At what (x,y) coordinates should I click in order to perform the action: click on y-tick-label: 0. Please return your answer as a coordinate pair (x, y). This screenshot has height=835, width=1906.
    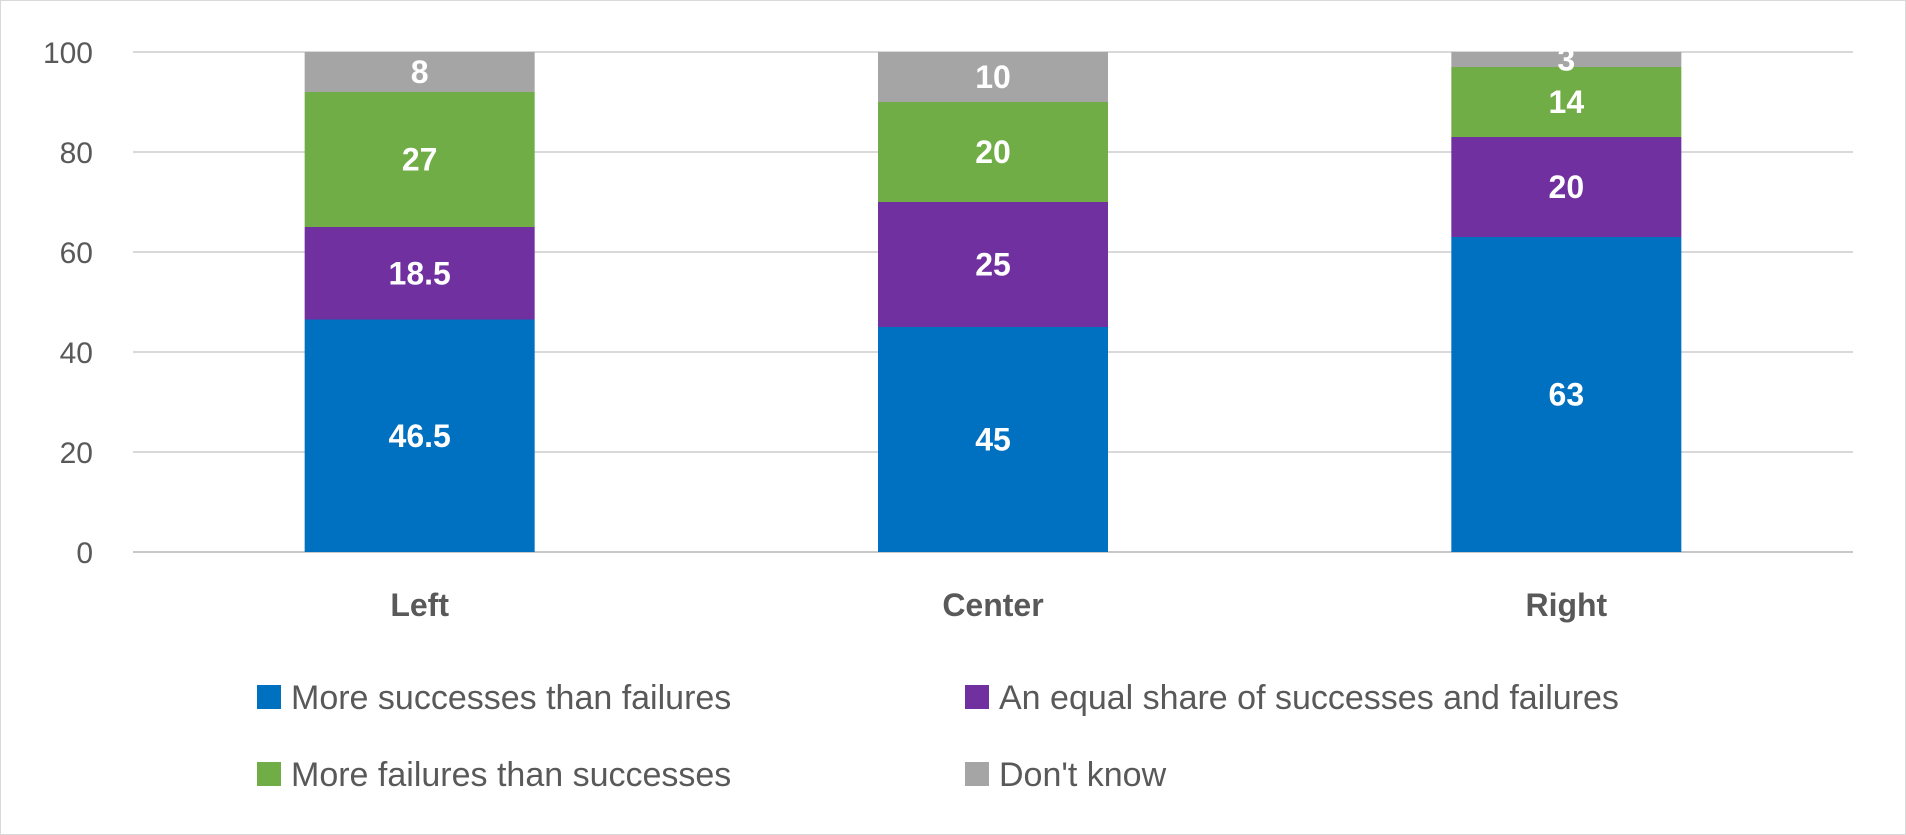
    Looking at the image, I should click on (84, 553).